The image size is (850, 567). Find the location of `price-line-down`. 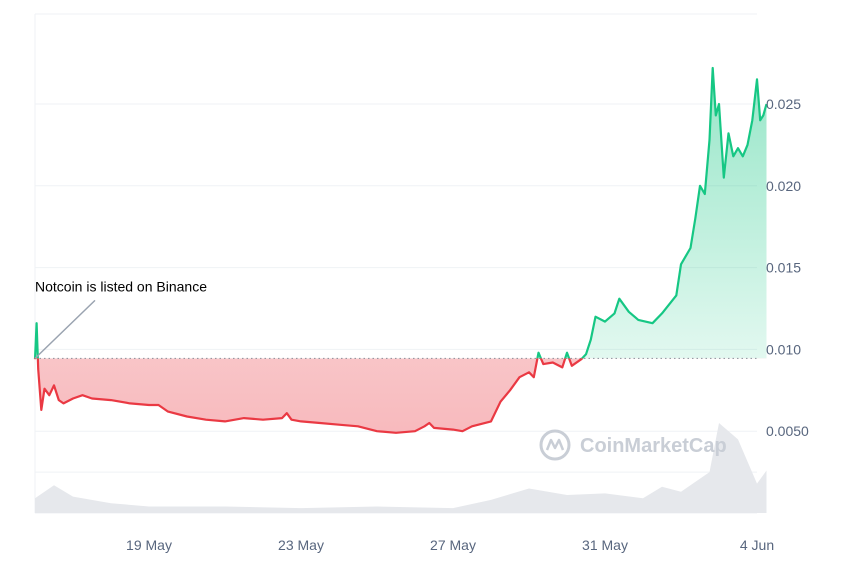

price-line-down is located at coordinates (308, 396).